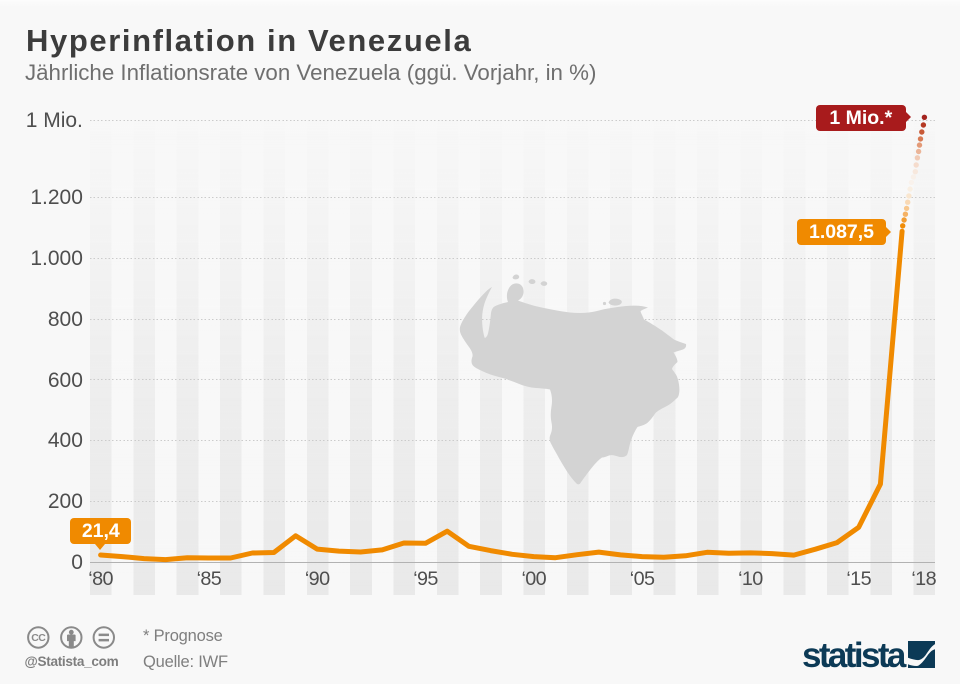 This screenshot has width=960, height=684. Describe the element at coordinates (38, 638) in the screenshot. I see `svg-text: CC` at that location.